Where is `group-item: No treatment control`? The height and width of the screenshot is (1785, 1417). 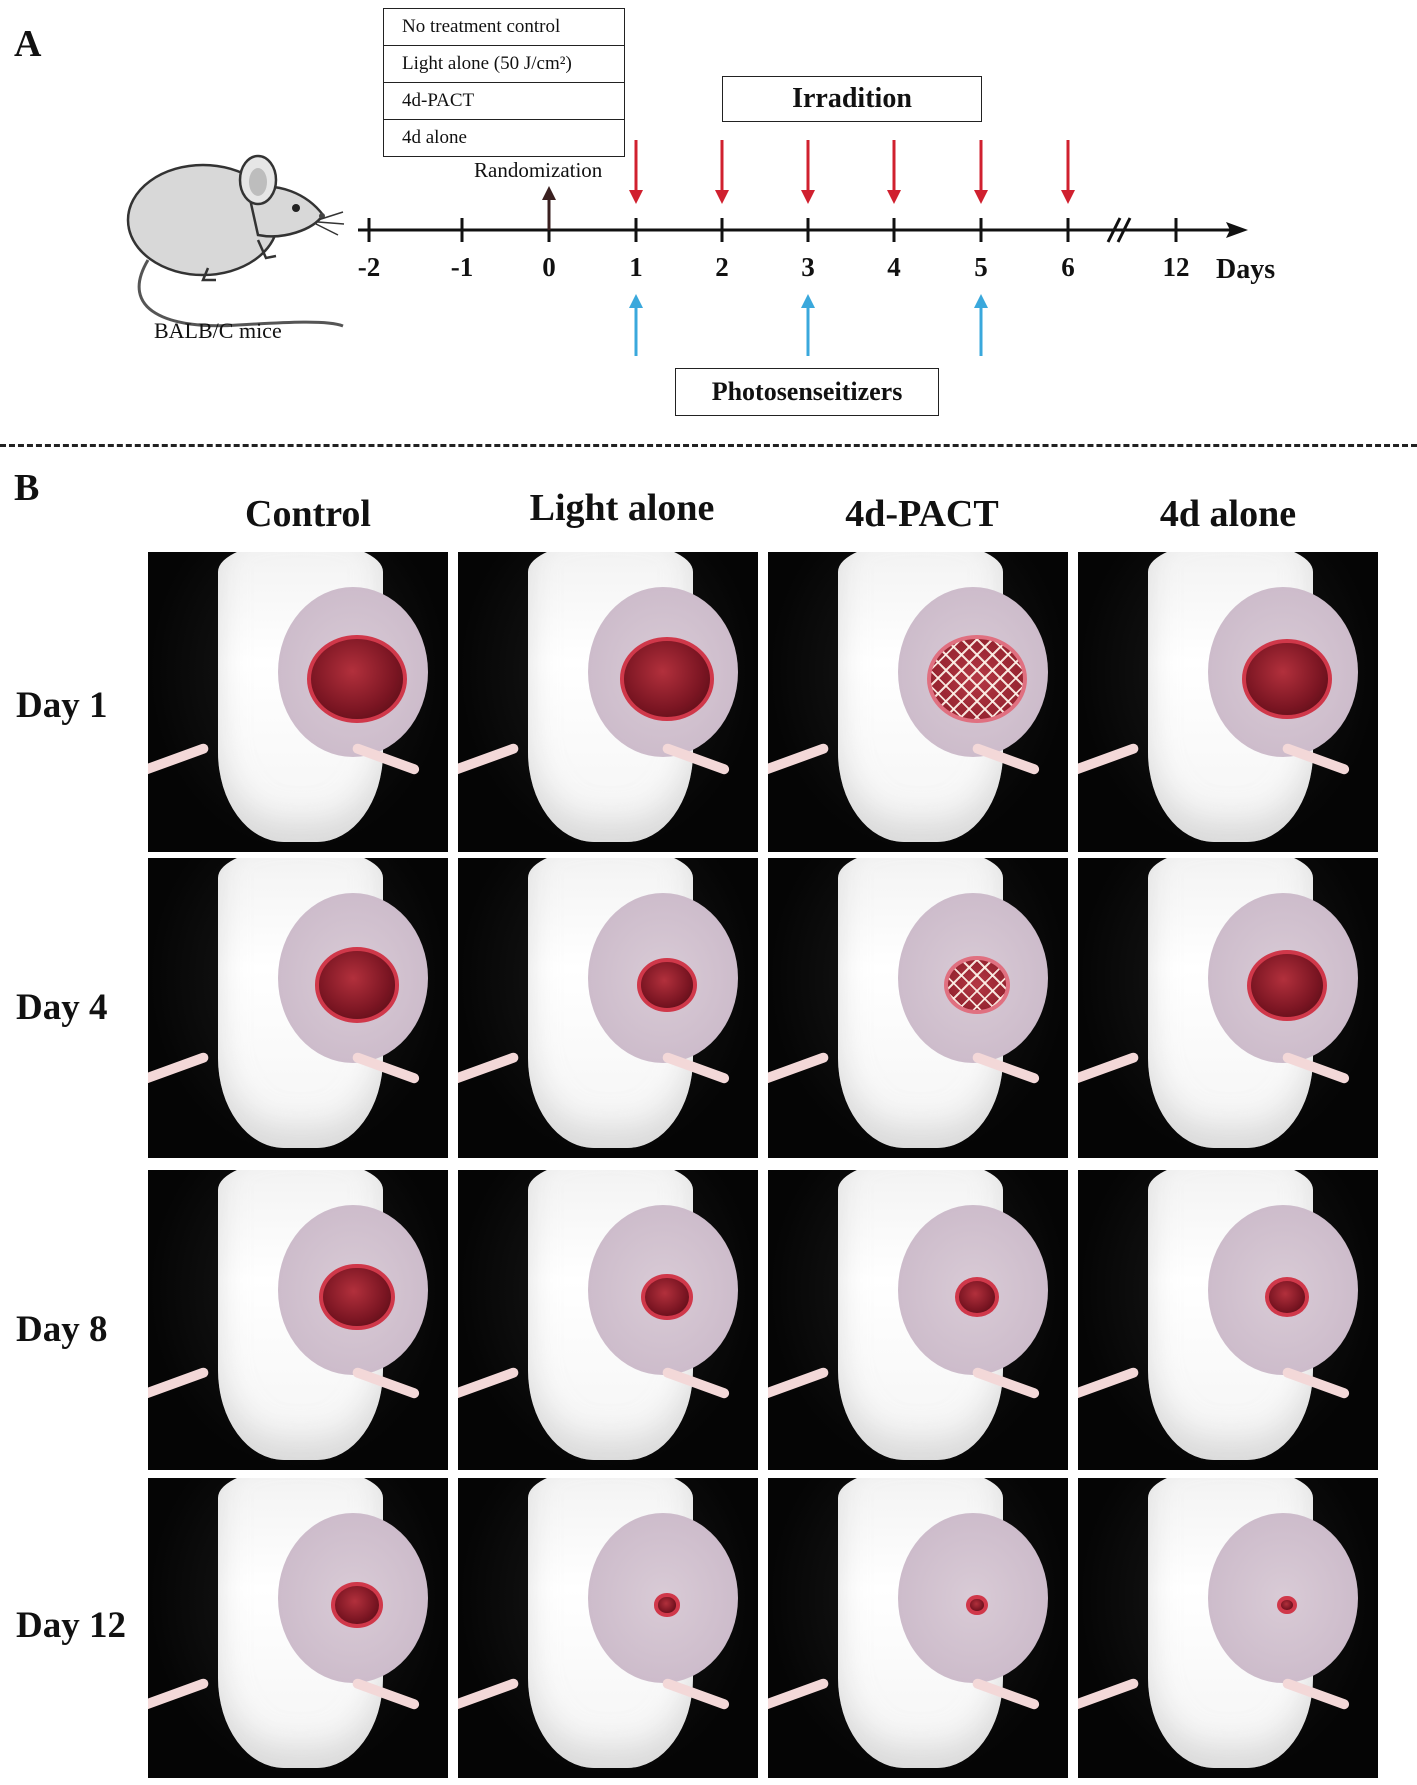
group-item: No treatment control is located at coordinates (504, 27).